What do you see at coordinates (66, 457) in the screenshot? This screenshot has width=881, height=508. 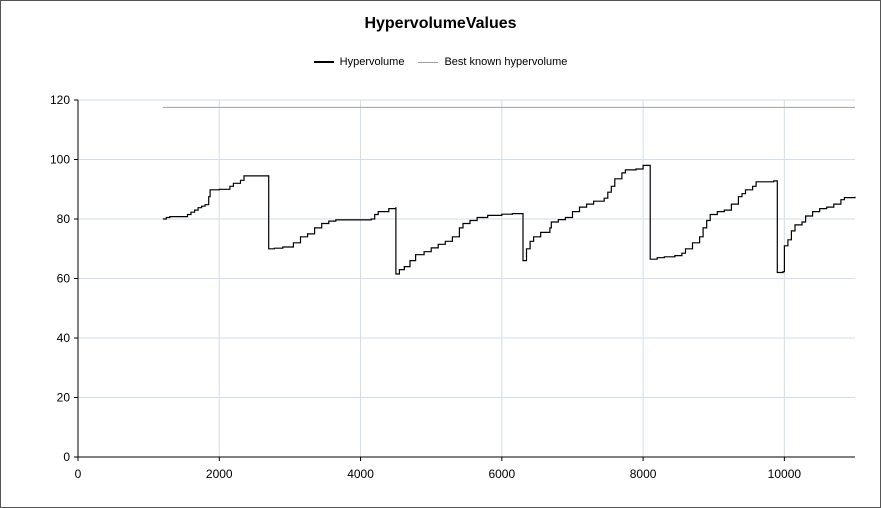 I see `y-tick-label: 0` at bounding box center [66, 457].